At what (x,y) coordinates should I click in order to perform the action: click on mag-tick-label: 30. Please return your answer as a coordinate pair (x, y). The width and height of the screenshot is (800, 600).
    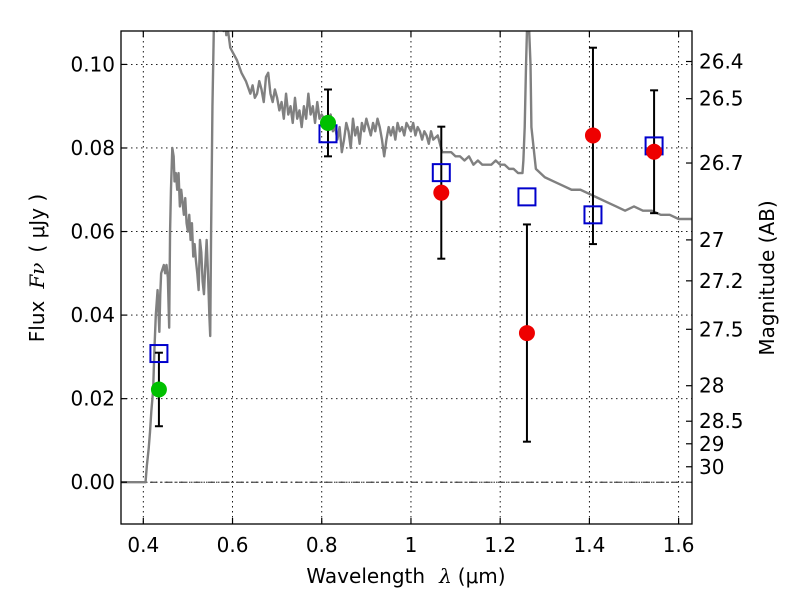
    Looking at the image, I should click on (711, 467).